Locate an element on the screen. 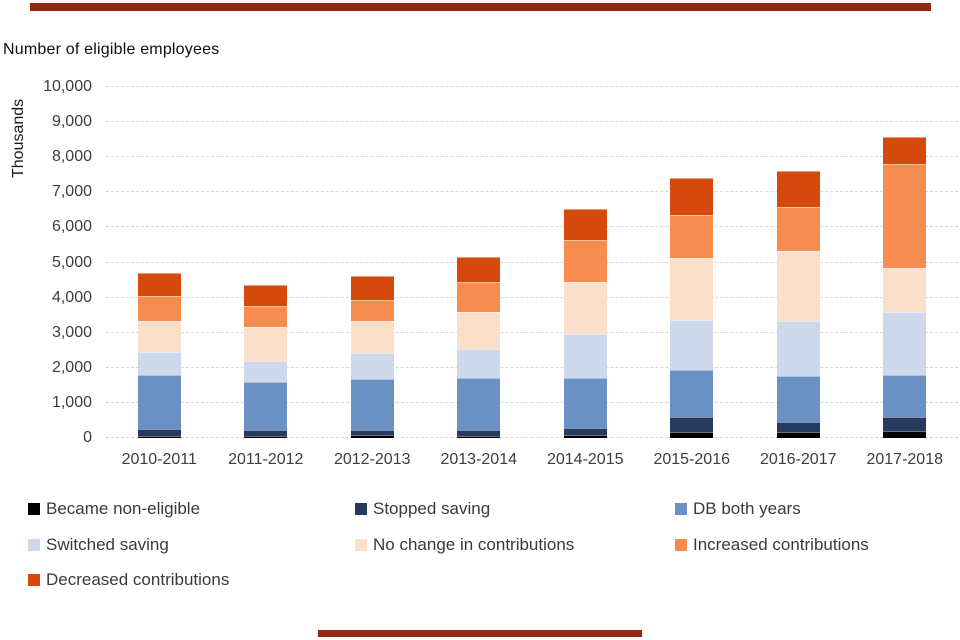 The width and height of the screenshot is (960, 640). x-tick-label: 2010-2011 is located at coordinates (159, 459).